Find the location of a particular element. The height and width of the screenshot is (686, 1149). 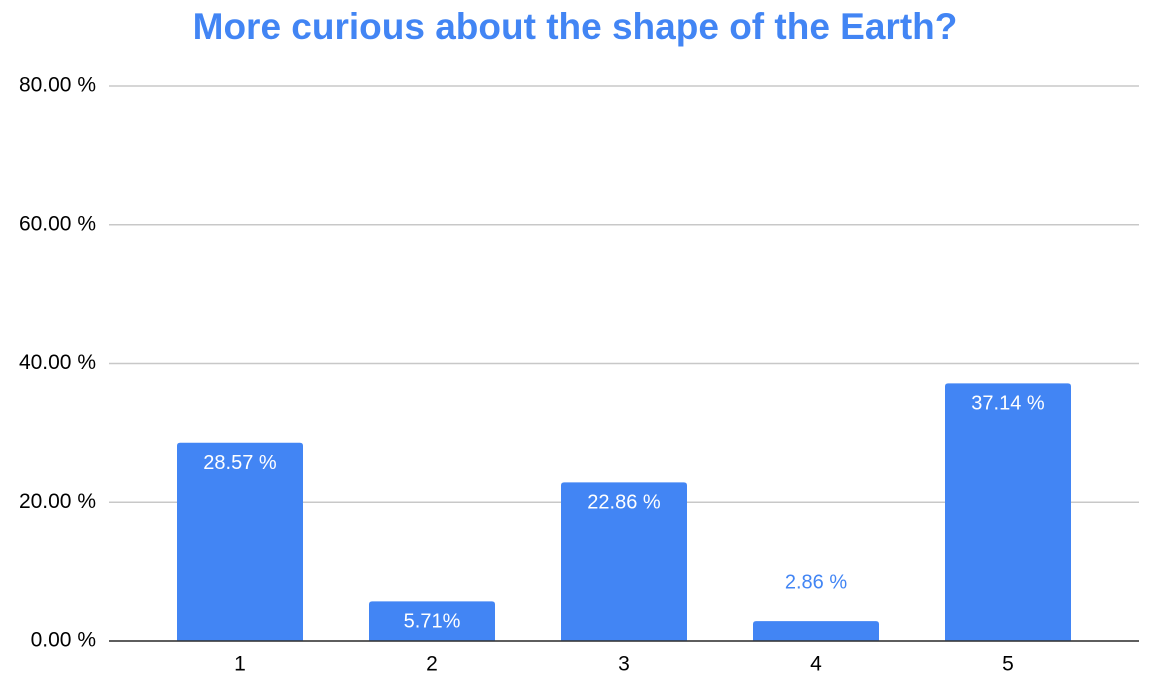

y-tick-label: 0.00 % is located at coordinates (63, 640).